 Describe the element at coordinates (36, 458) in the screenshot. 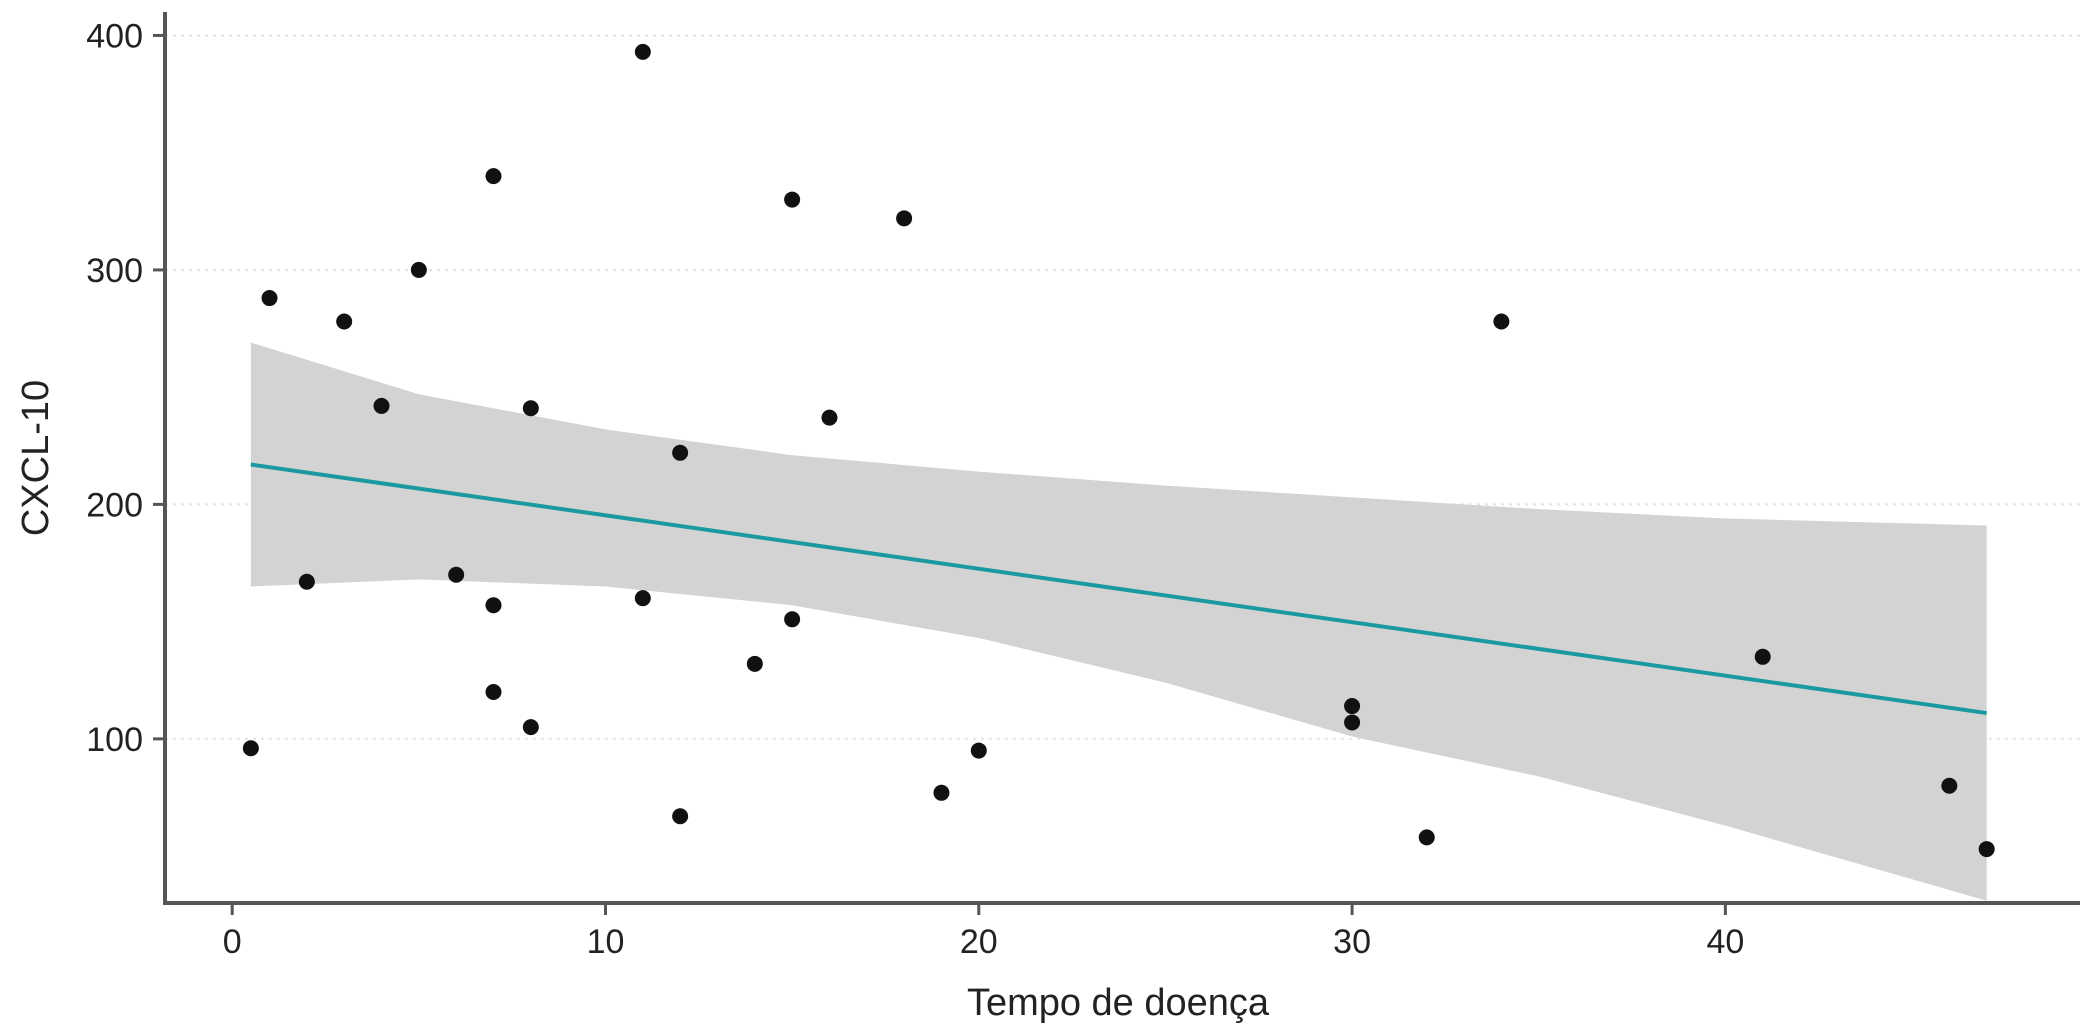

I see `y-axis-title: CXCL-10` at that location.